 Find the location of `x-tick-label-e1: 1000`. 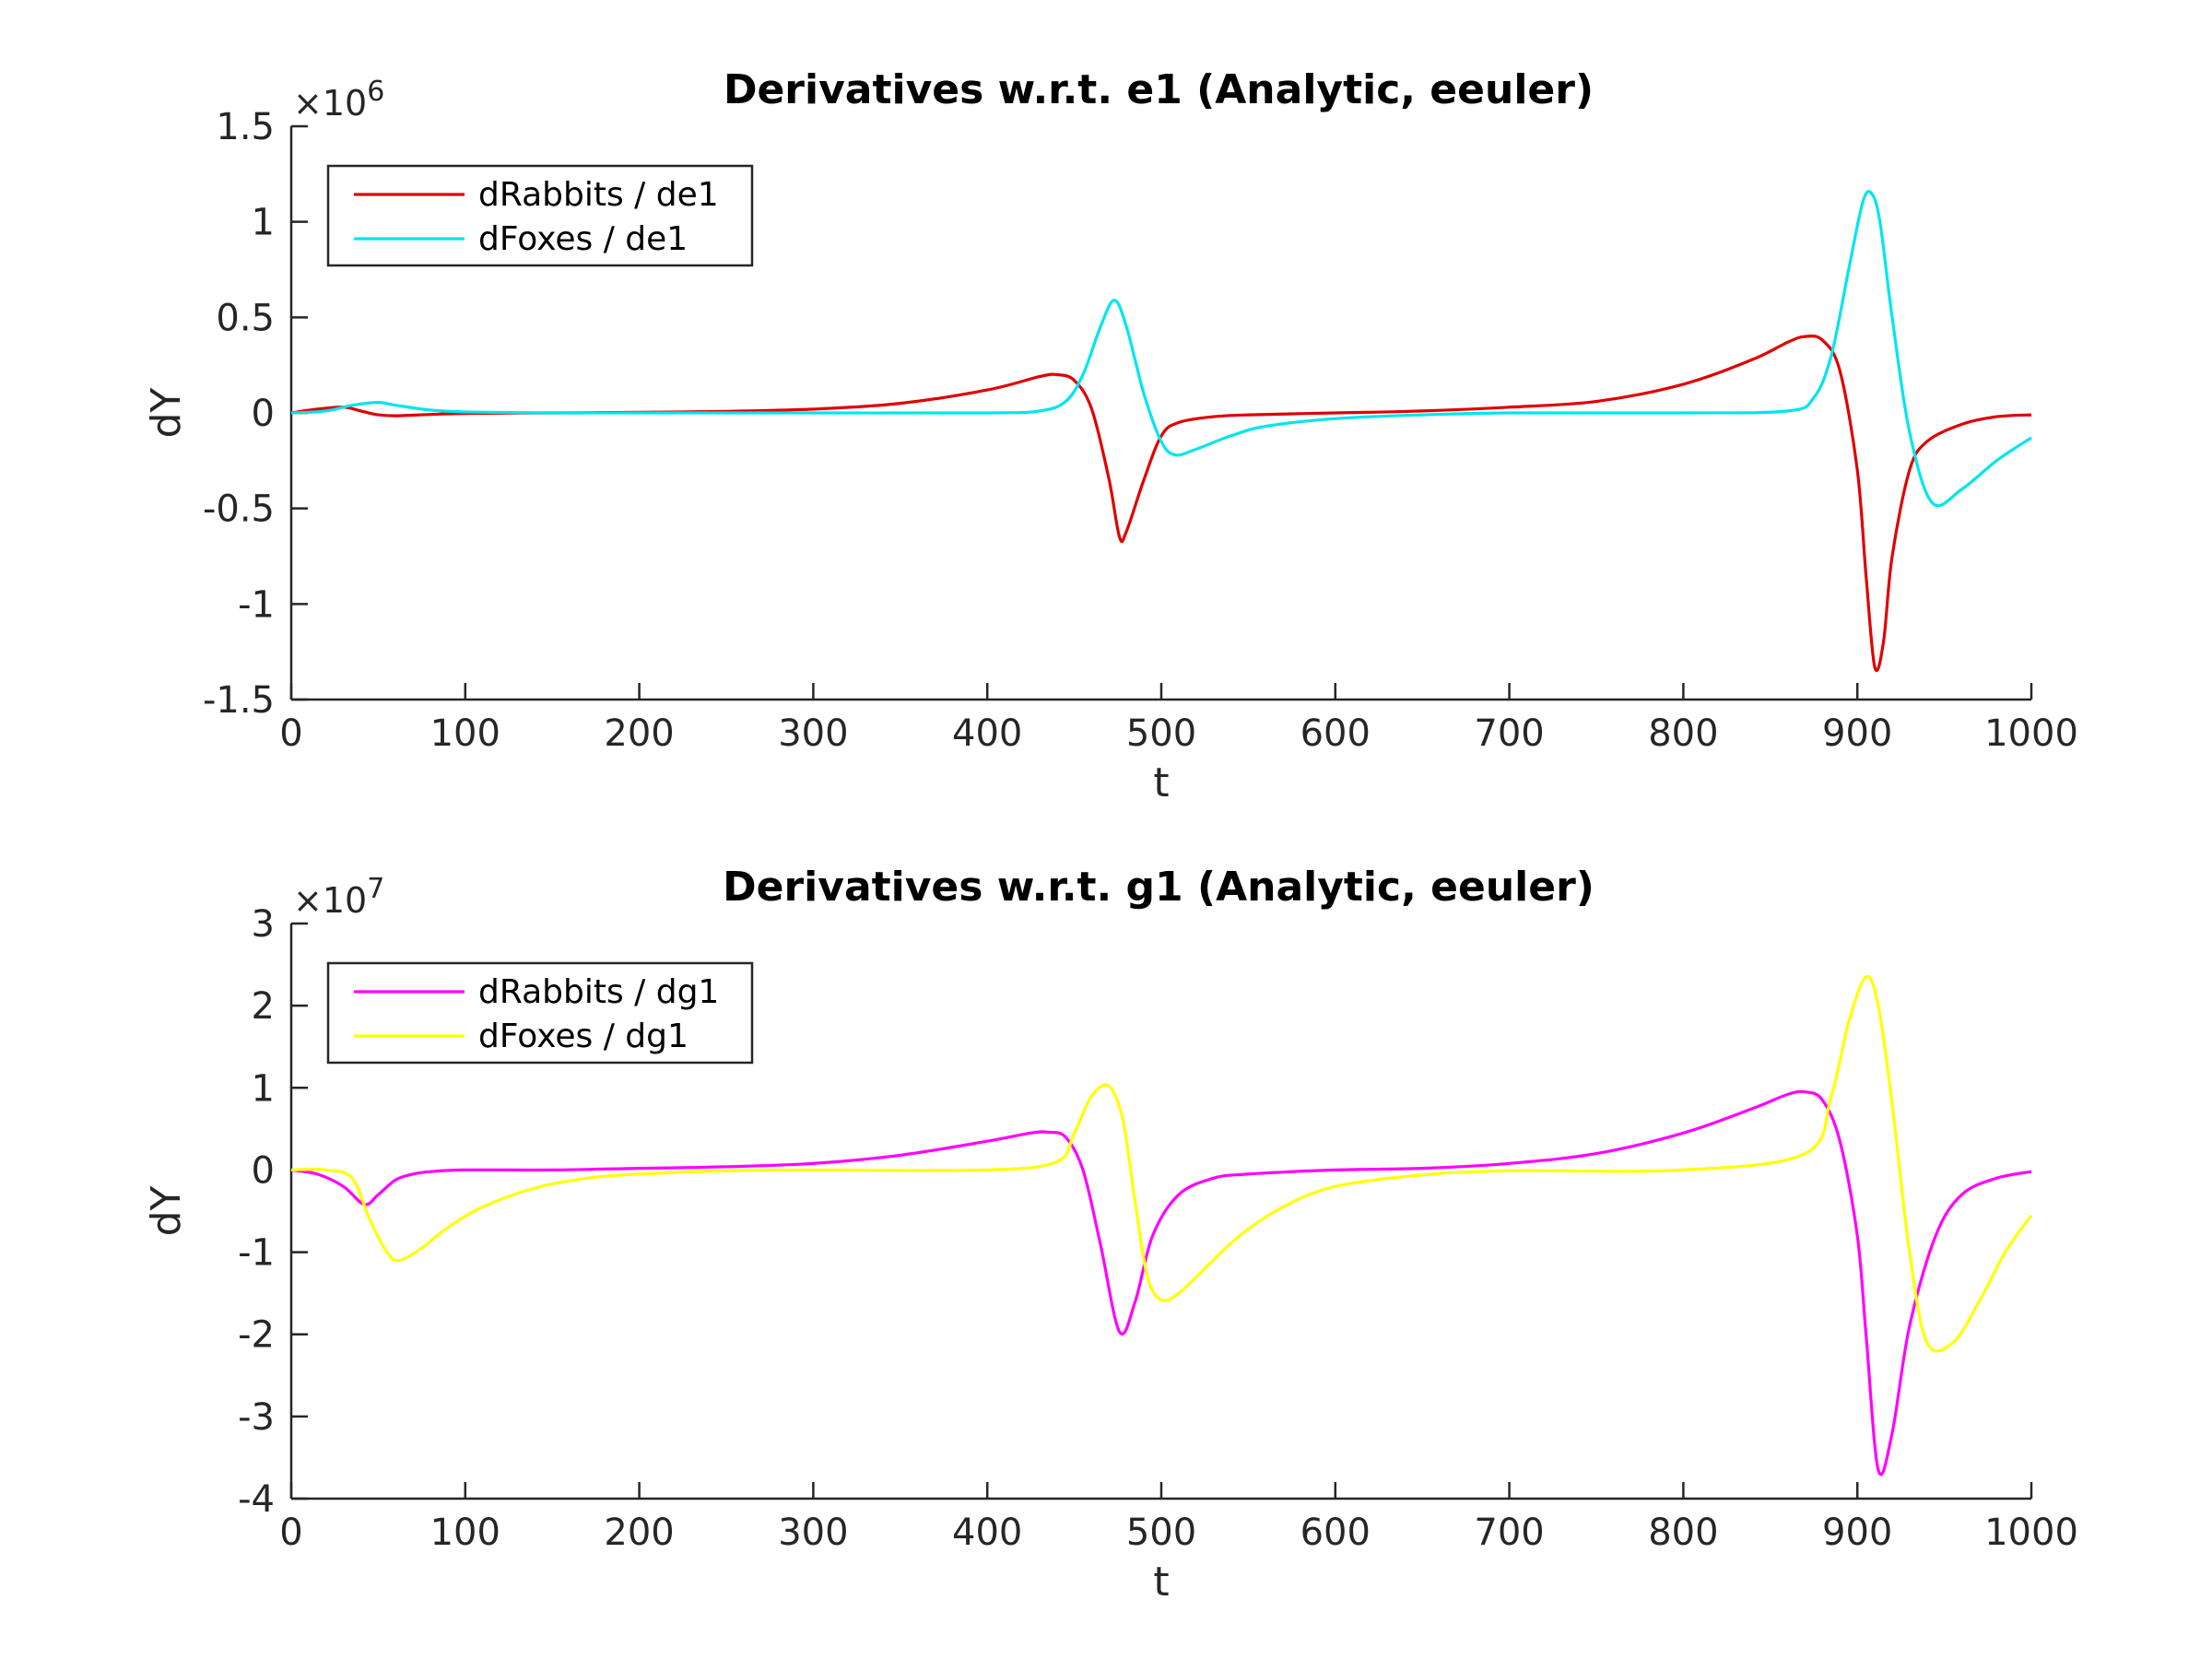

x-tick-label-e1: 1000 is located at coordinates (2031, 733).